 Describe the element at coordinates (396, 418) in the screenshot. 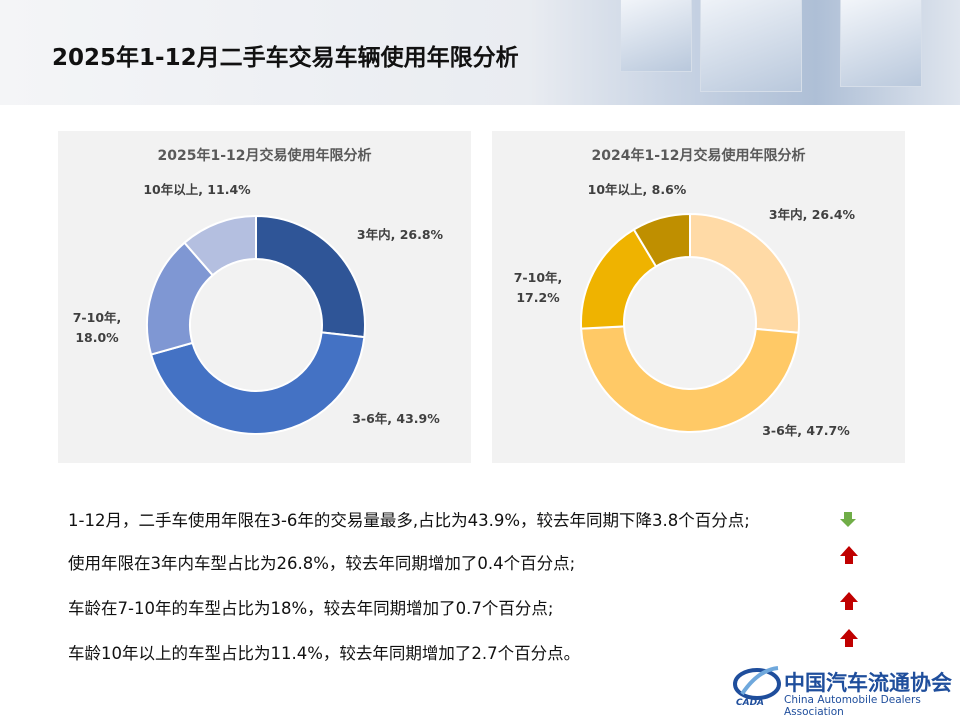

I see `data-label: 3-6年, 43.9%` at that location.